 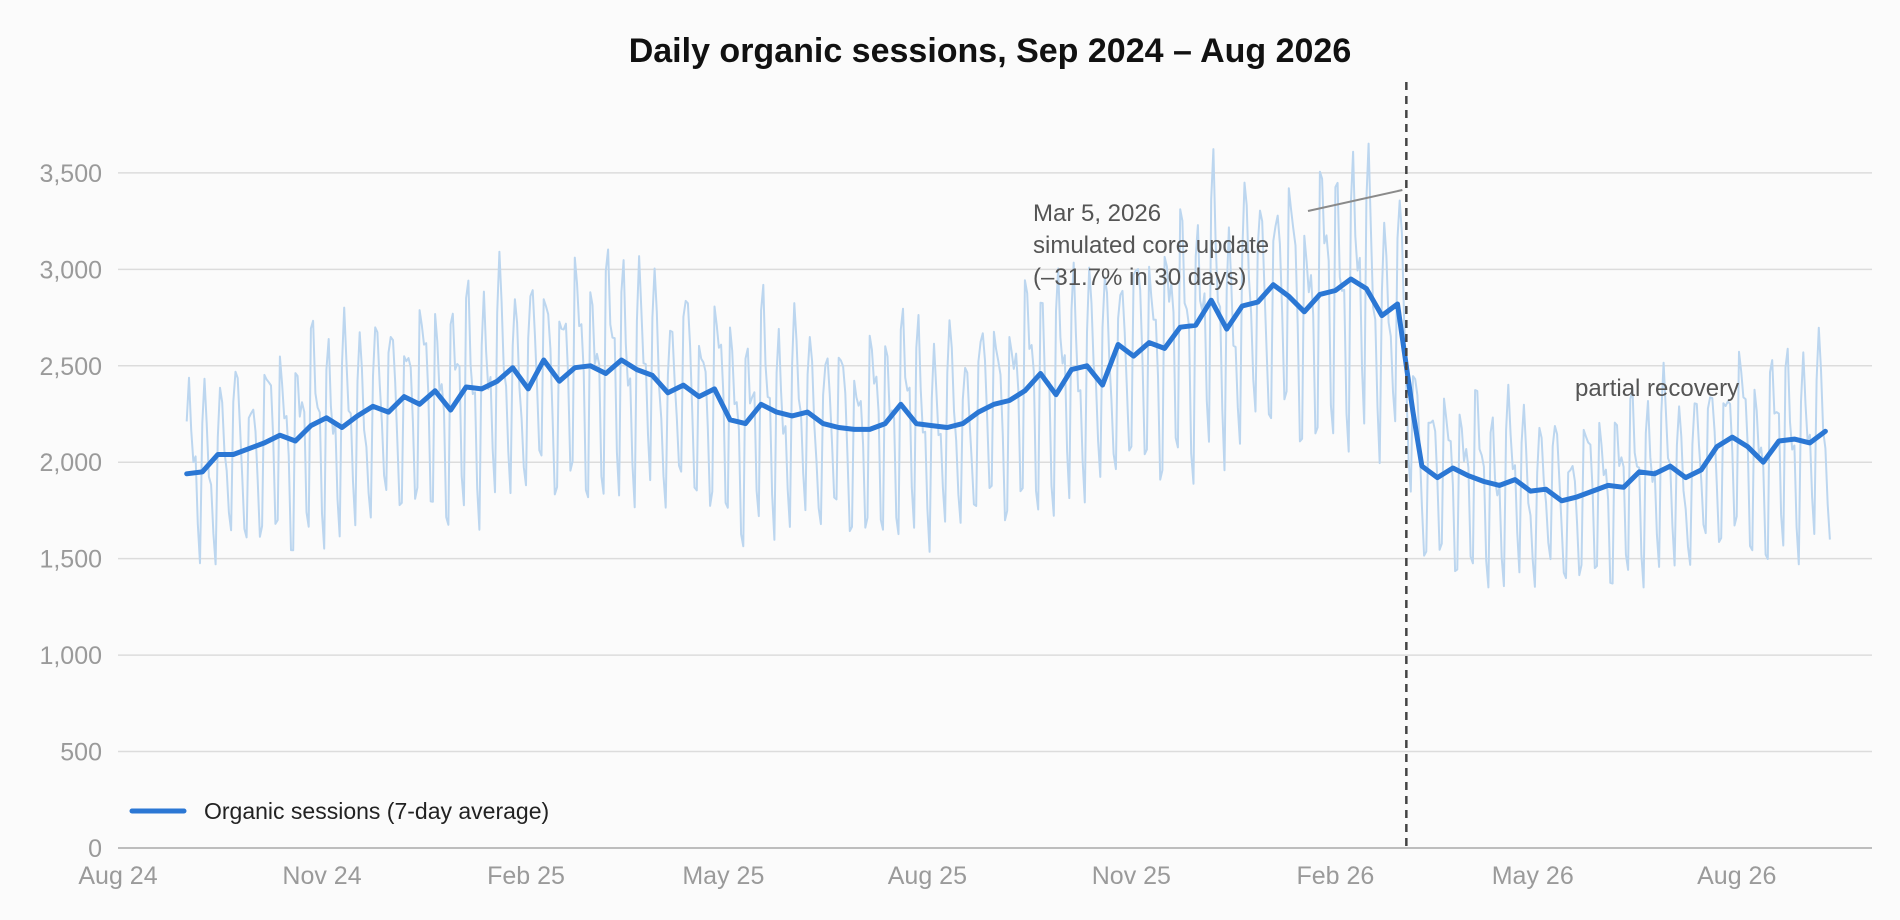 I want to click on core-update-annotation: simulated core update, so click(x=1151, y=245).